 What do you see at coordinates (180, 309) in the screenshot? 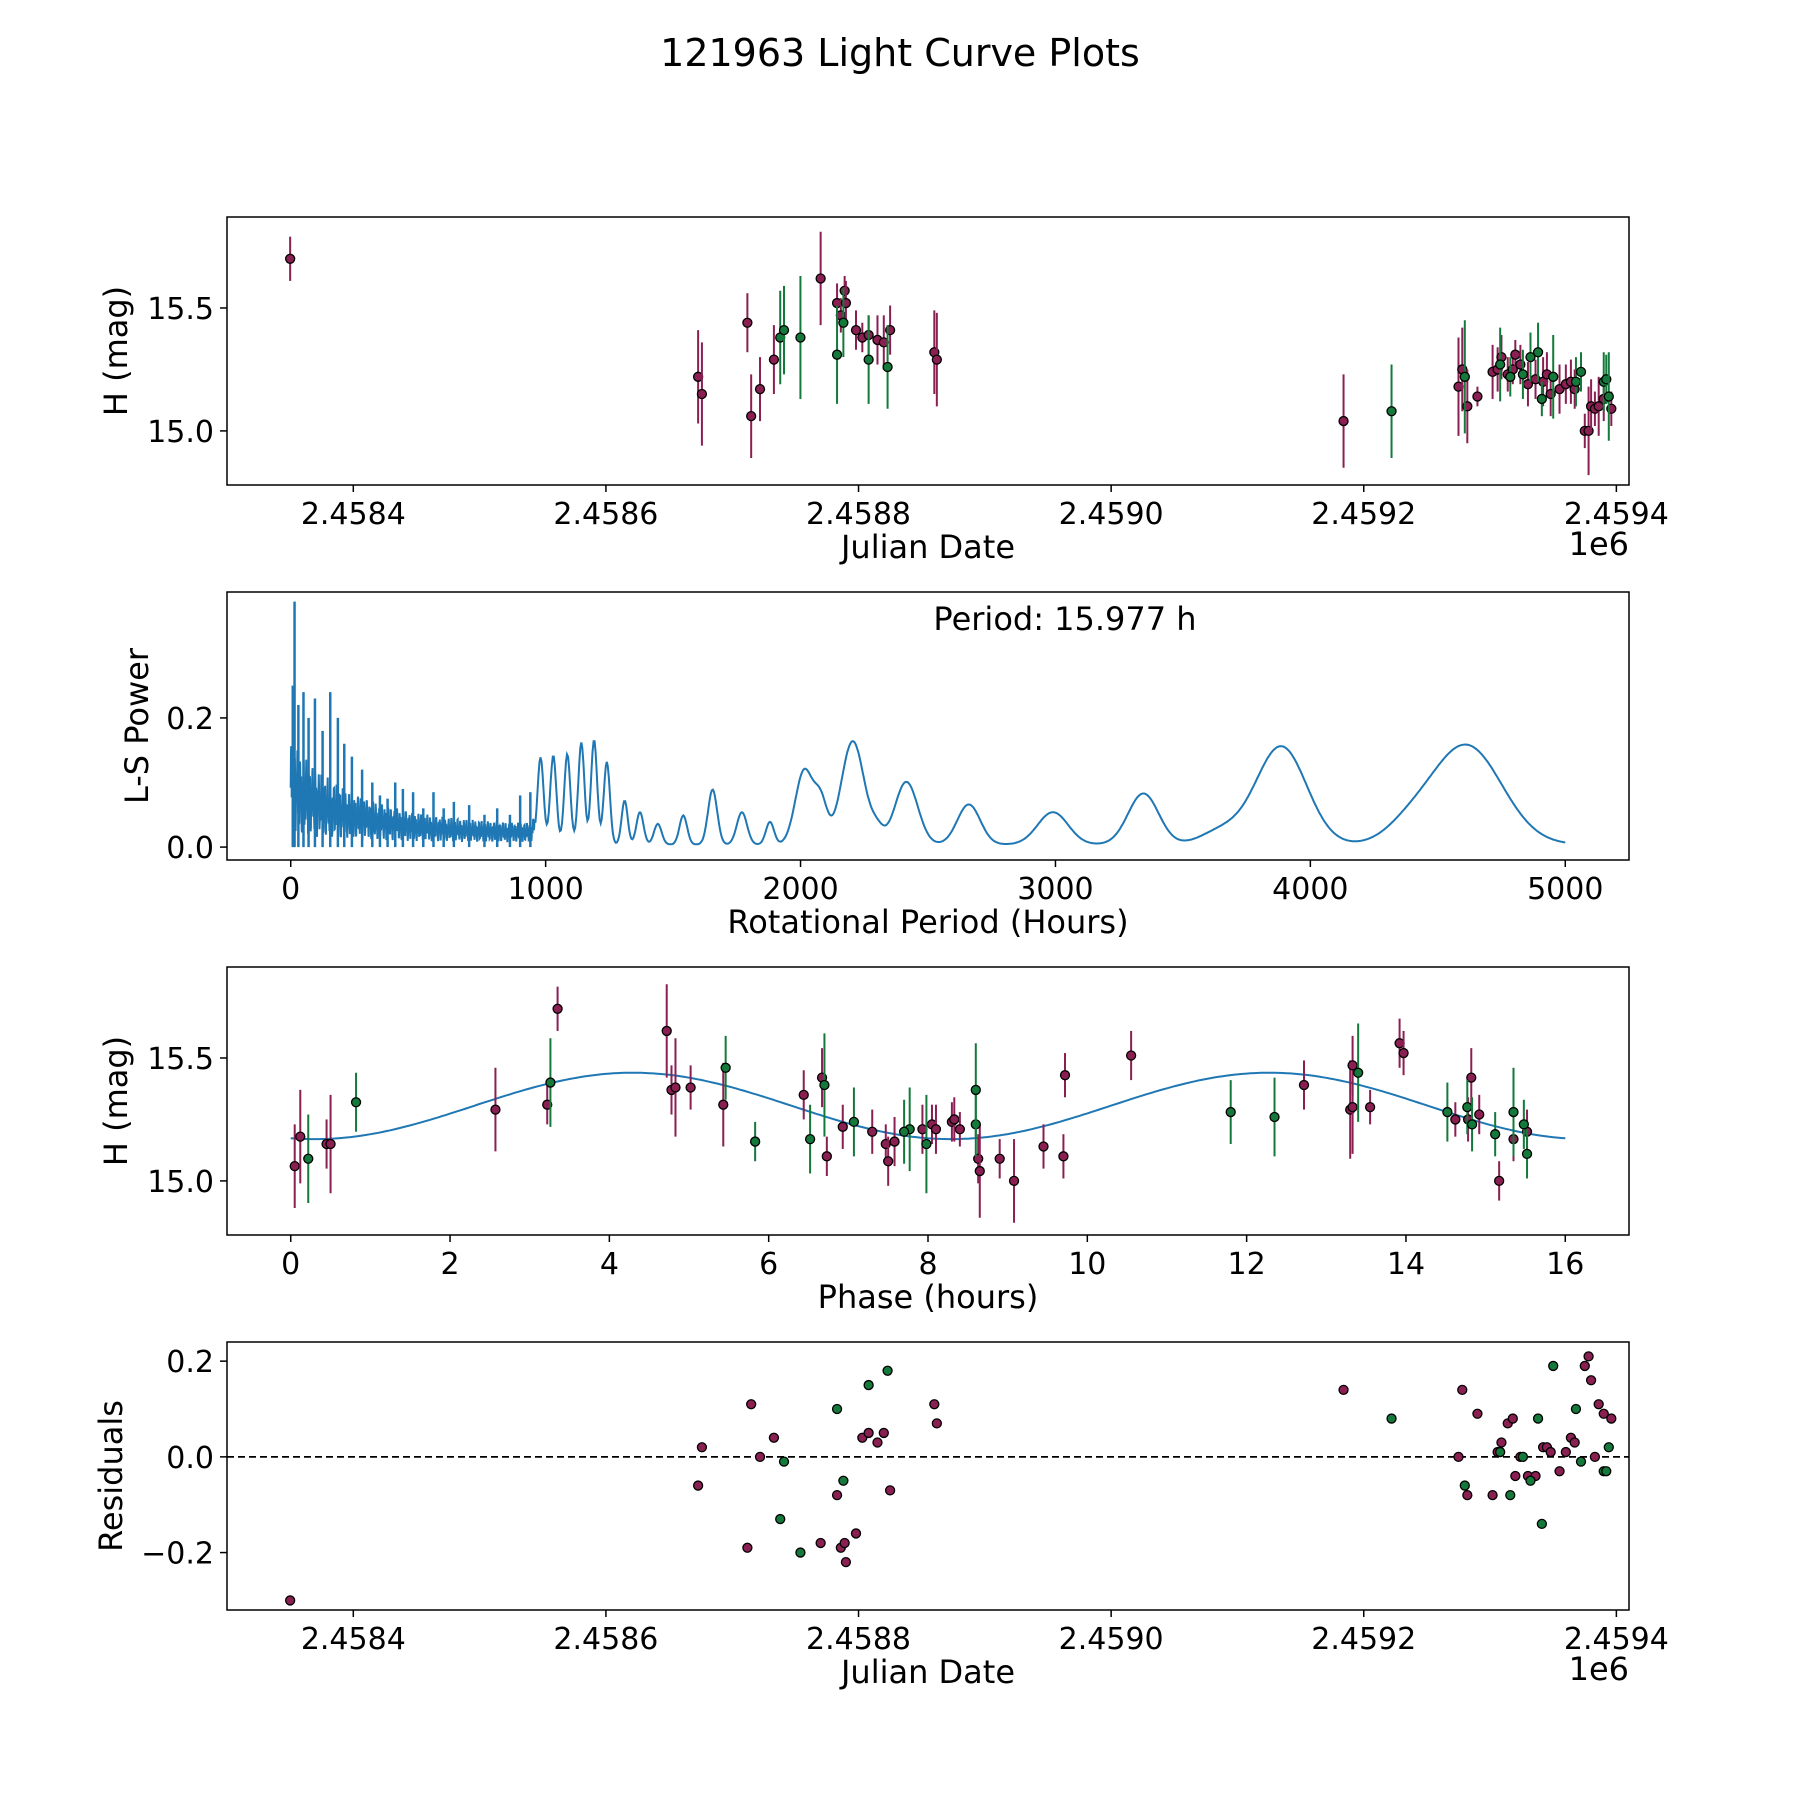
I see `lightcurve-ytick-label: 15.5` at bounding box center [180, 309].